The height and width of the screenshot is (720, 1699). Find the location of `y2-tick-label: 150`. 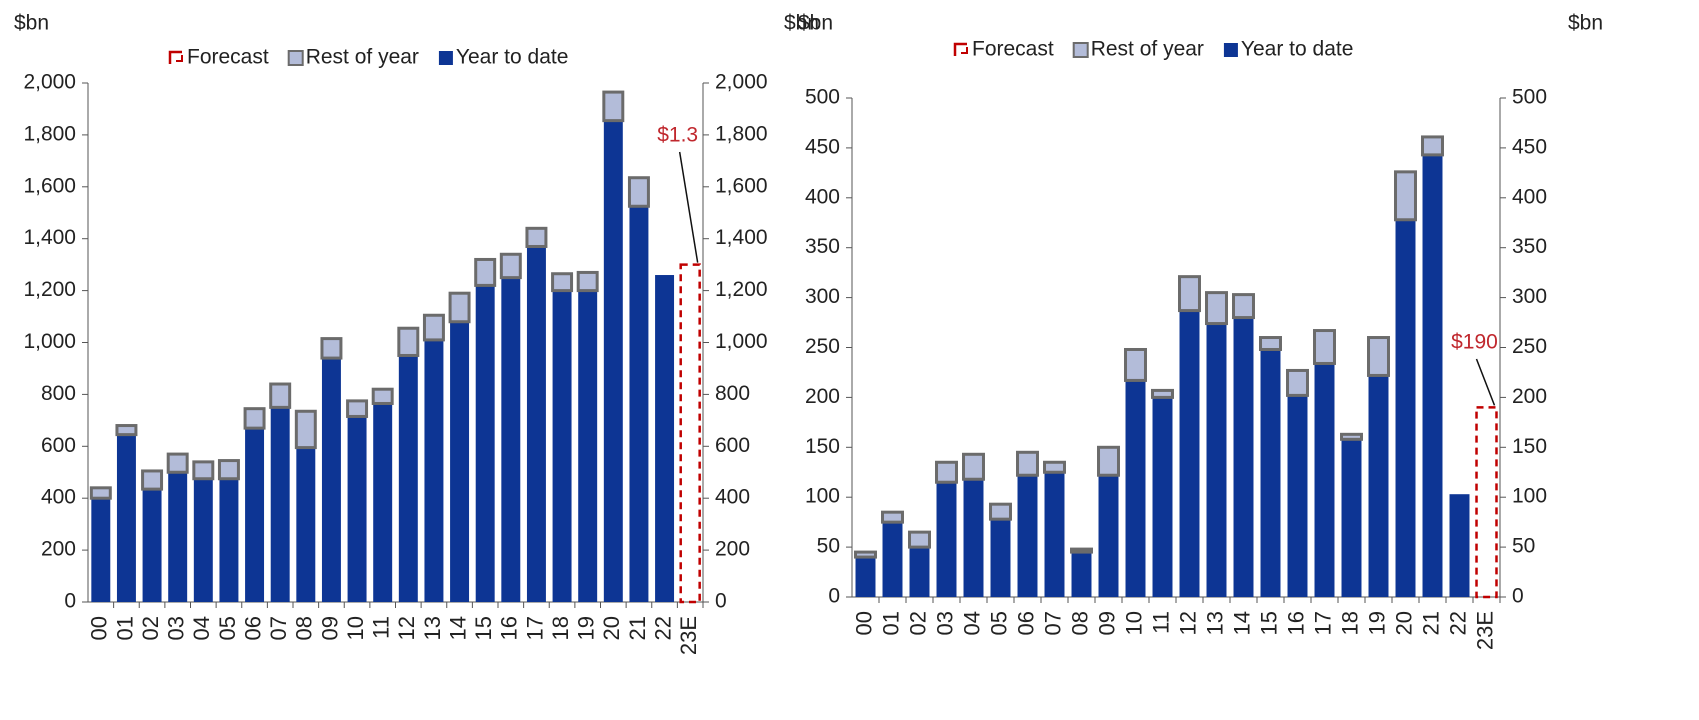

y2-tick-label: 150 is located at coordinates (1529, 446).